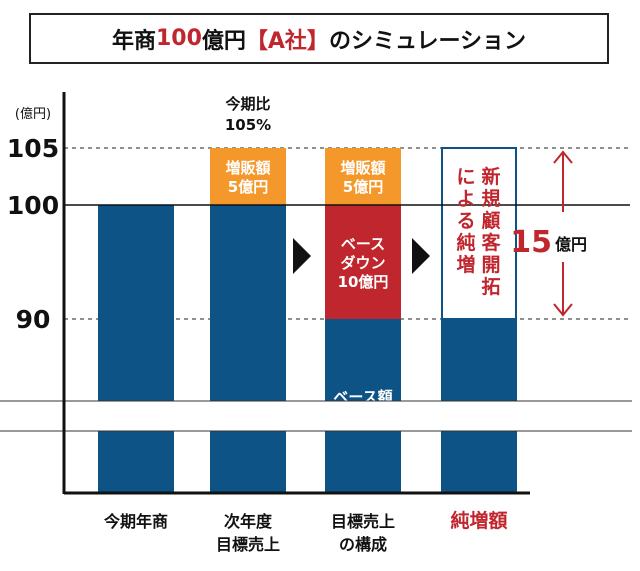 The width and height of the screenshot is (640, 571). I want to click on vertical-text-0-4: 開, so click(490, 265).